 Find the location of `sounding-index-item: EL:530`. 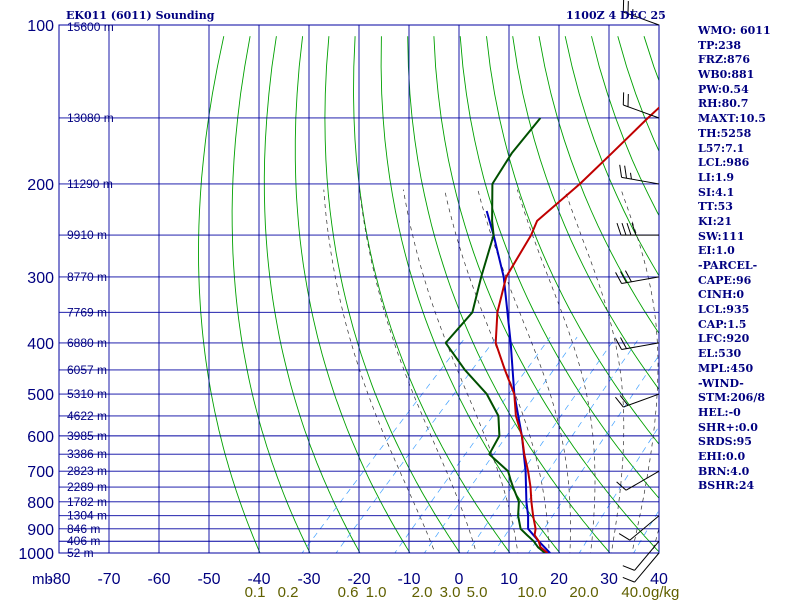

sounding-index-item: EL:530 is located at coordinates (720, 354).